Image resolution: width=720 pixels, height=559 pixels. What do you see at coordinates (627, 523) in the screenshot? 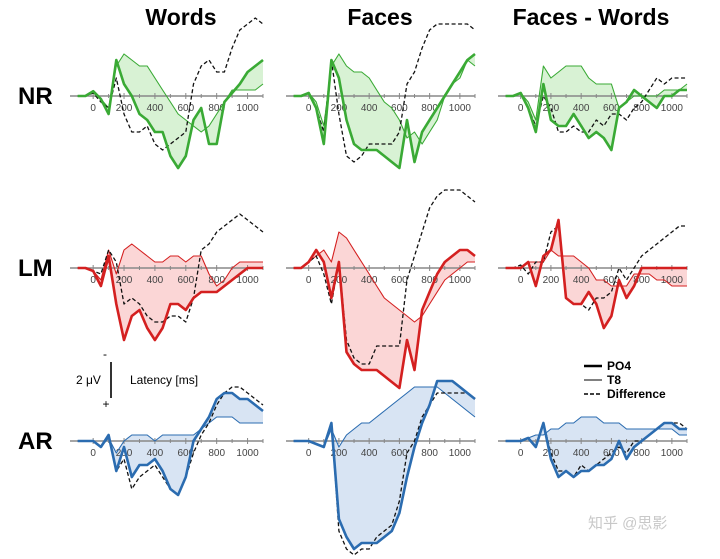
I see `watermark: 知乎 @思影` at bounding box center [627, 523].